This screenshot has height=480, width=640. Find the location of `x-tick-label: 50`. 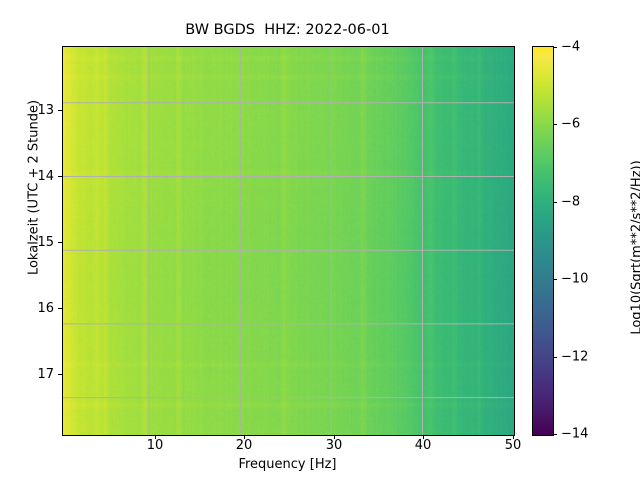

x-tick-label: 50 is located at coordinates (513, 445).